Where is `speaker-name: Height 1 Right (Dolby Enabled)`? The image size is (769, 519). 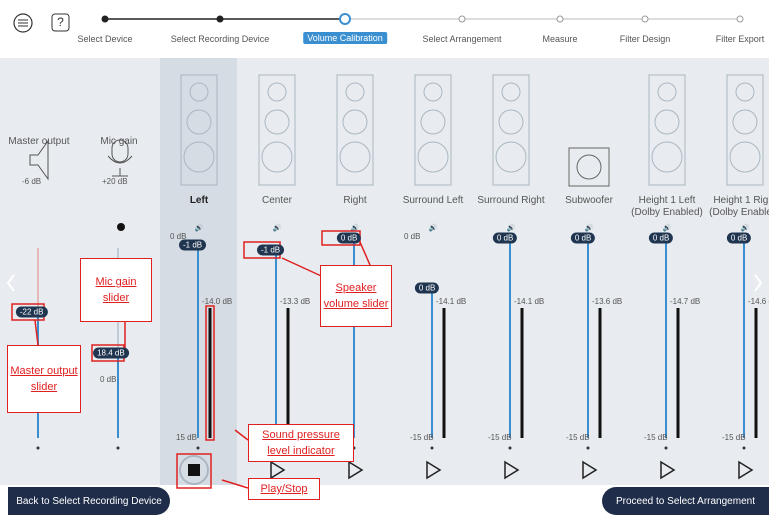
speaker-name: Height 1 Right (Dolby Enabled) is located at coordinates (739, 206).